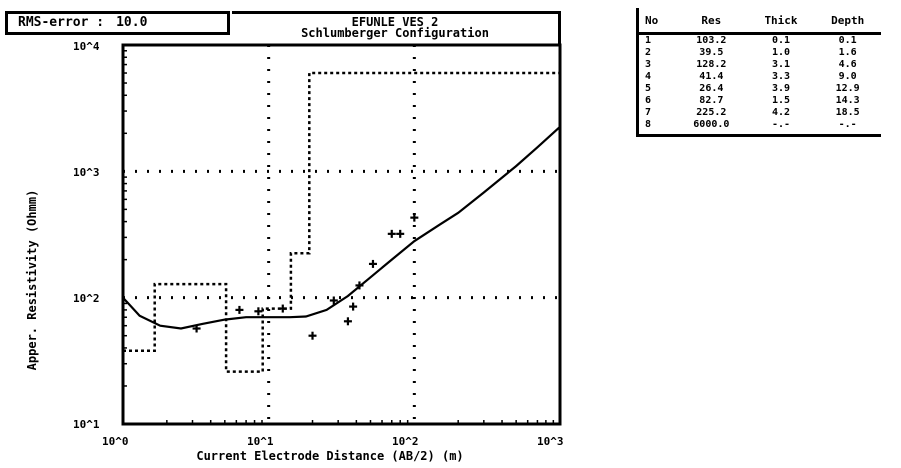  I want to click on cell-depth: 9.0, so click(847, 76).